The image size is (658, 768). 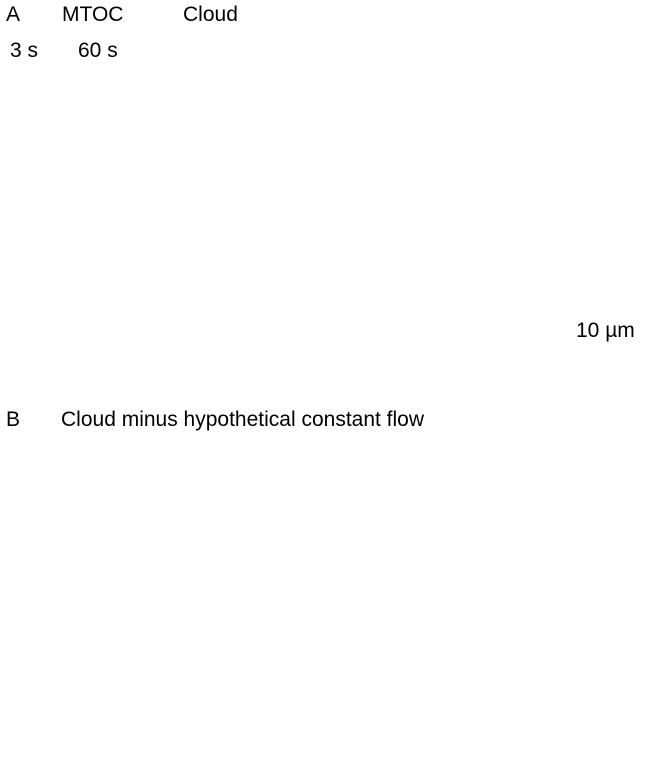 What do you see at coordinates (164, 15) in the screenshot?
I see `legend-cloud-marker` at bounding box center [164, 15].